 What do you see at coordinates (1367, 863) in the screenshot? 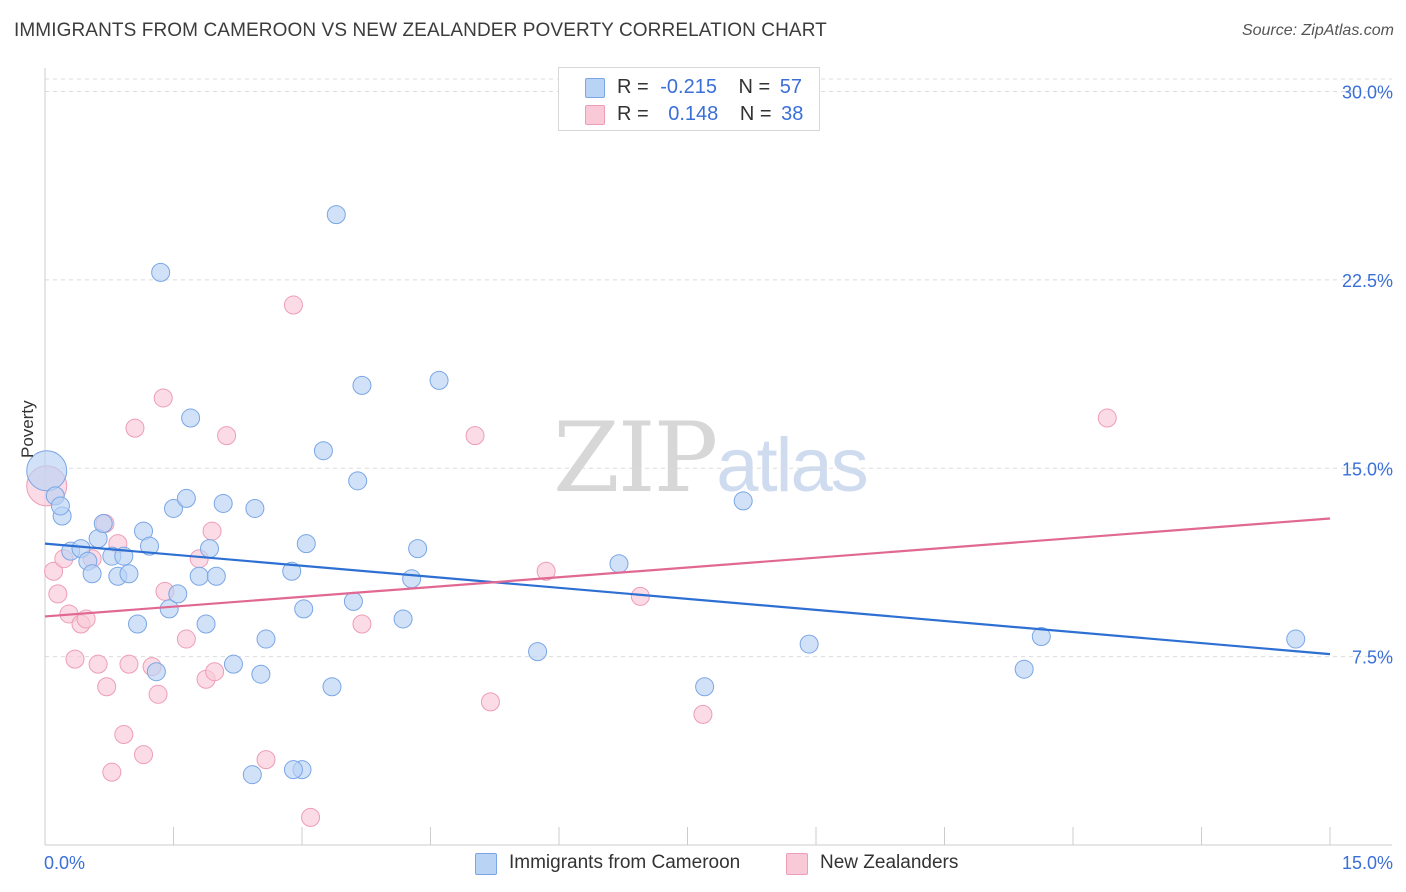
I see `x-tick-label: 15.0%` at bounding box center [1367, 863].